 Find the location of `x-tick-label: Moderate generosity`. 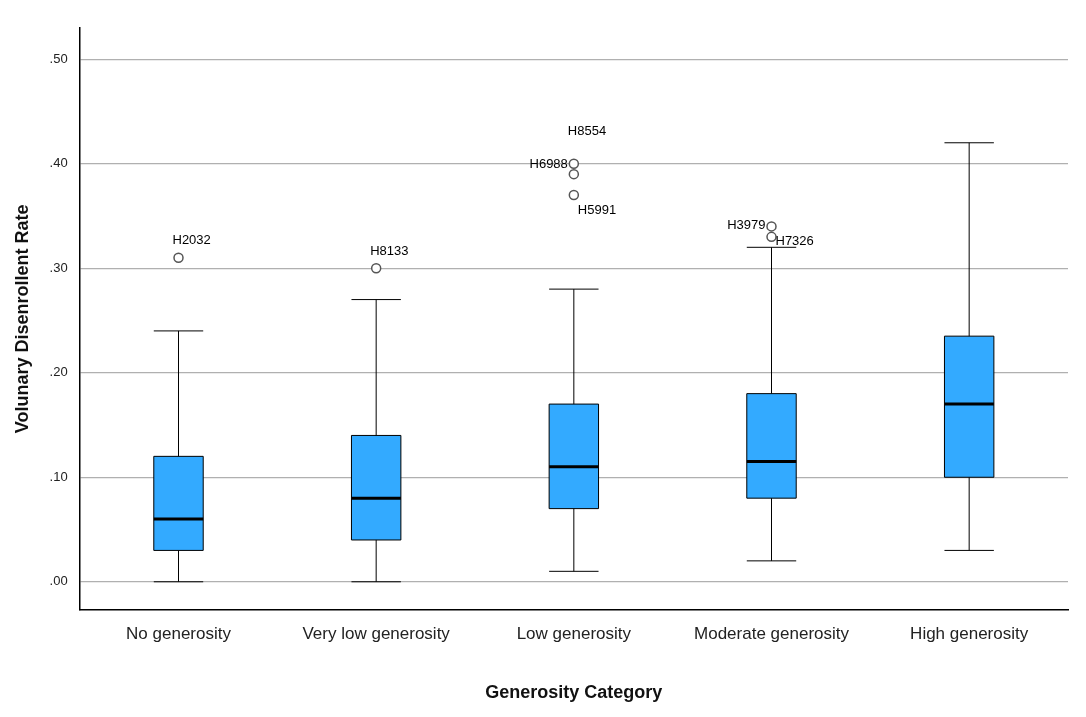

x-tick-label: Moderate generosity is located at coordinates (772, 633).